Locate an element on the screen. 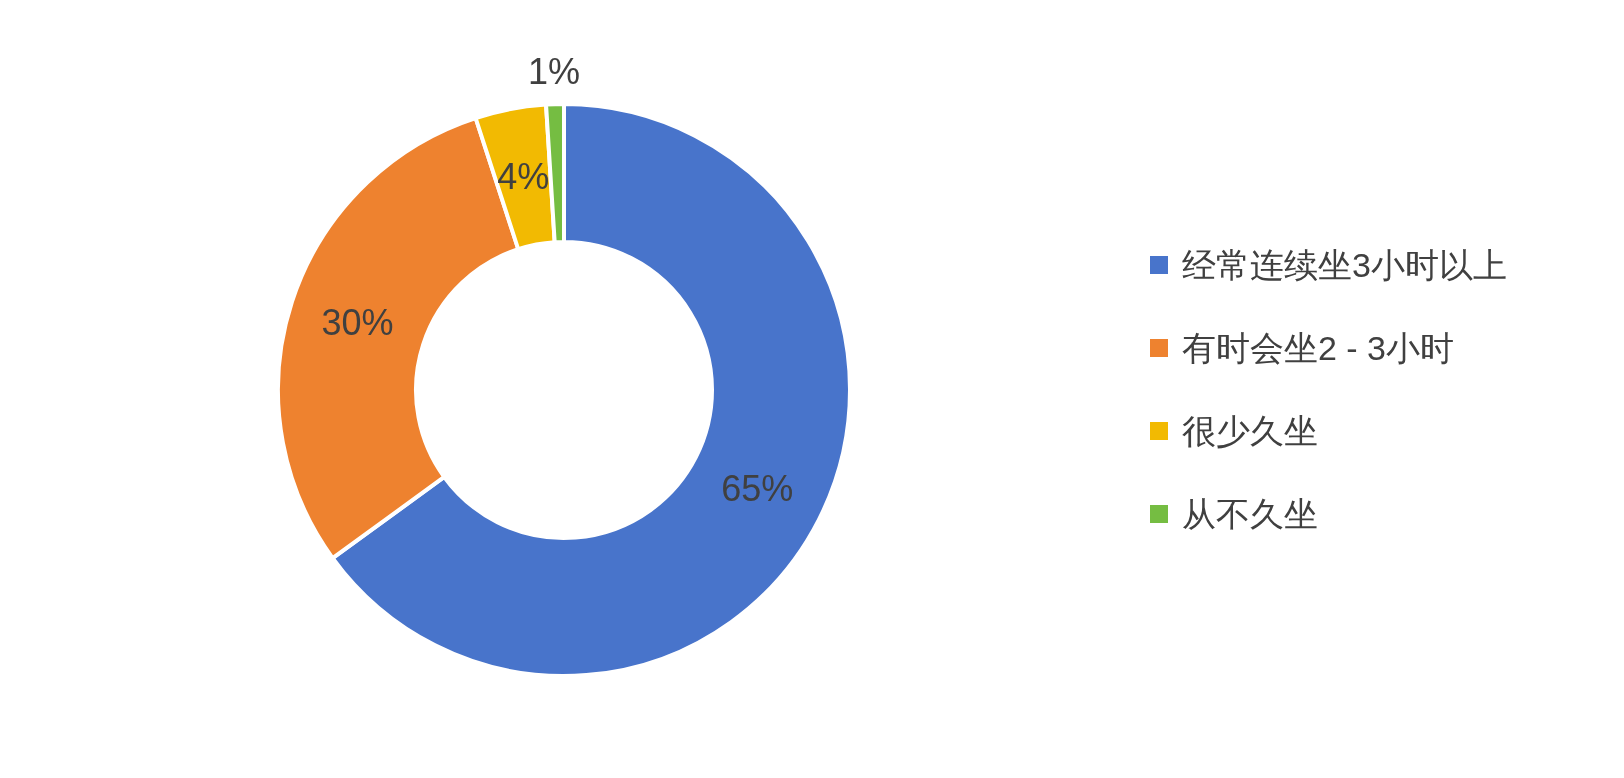  legend-label: 很少久坐 is located at coordinates (1250, 431).